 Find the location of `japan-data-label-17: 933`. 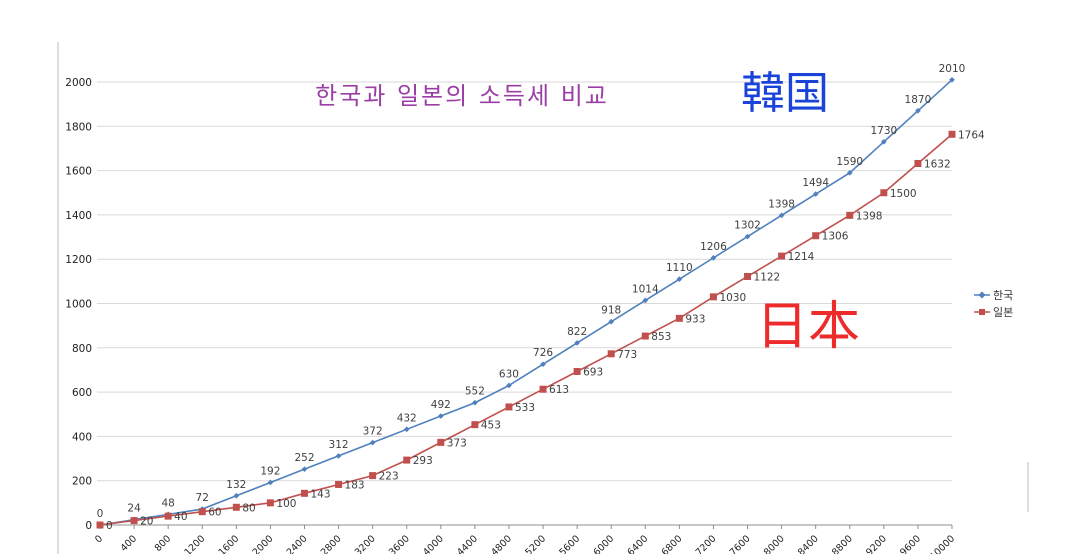

japan-data-label-17: 933 is located at coordinates (695, 319).